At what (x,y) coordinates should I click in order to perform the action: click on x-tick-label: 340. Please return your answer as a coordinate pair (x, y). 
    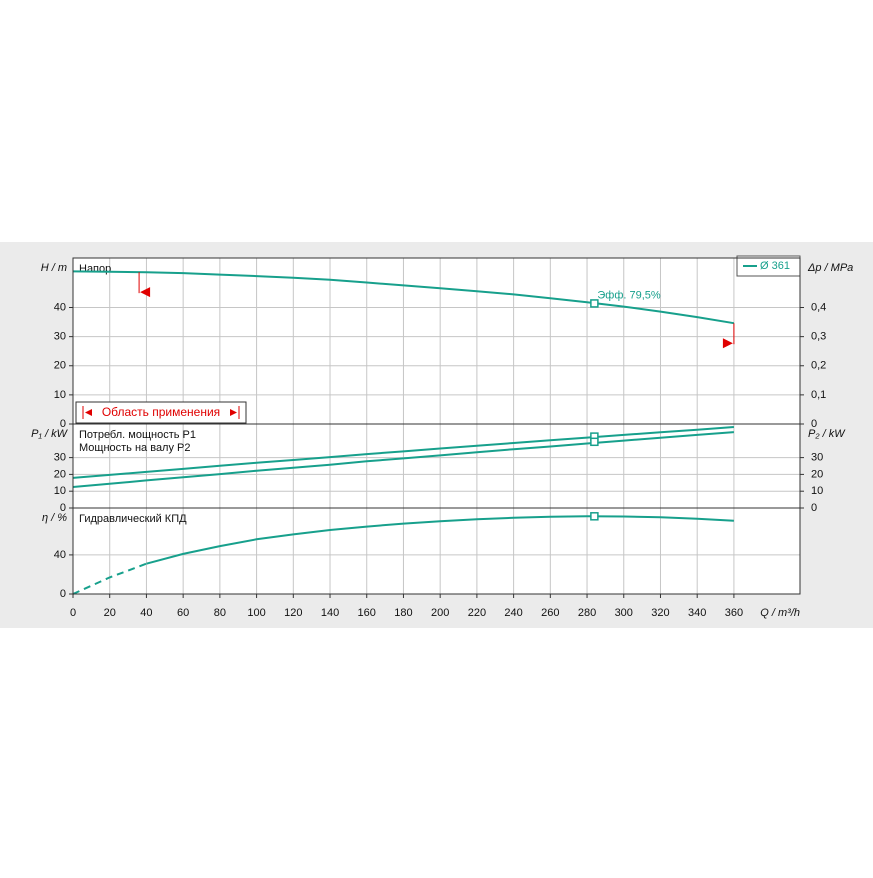
    Looking at the image, I should click on (697, 613).